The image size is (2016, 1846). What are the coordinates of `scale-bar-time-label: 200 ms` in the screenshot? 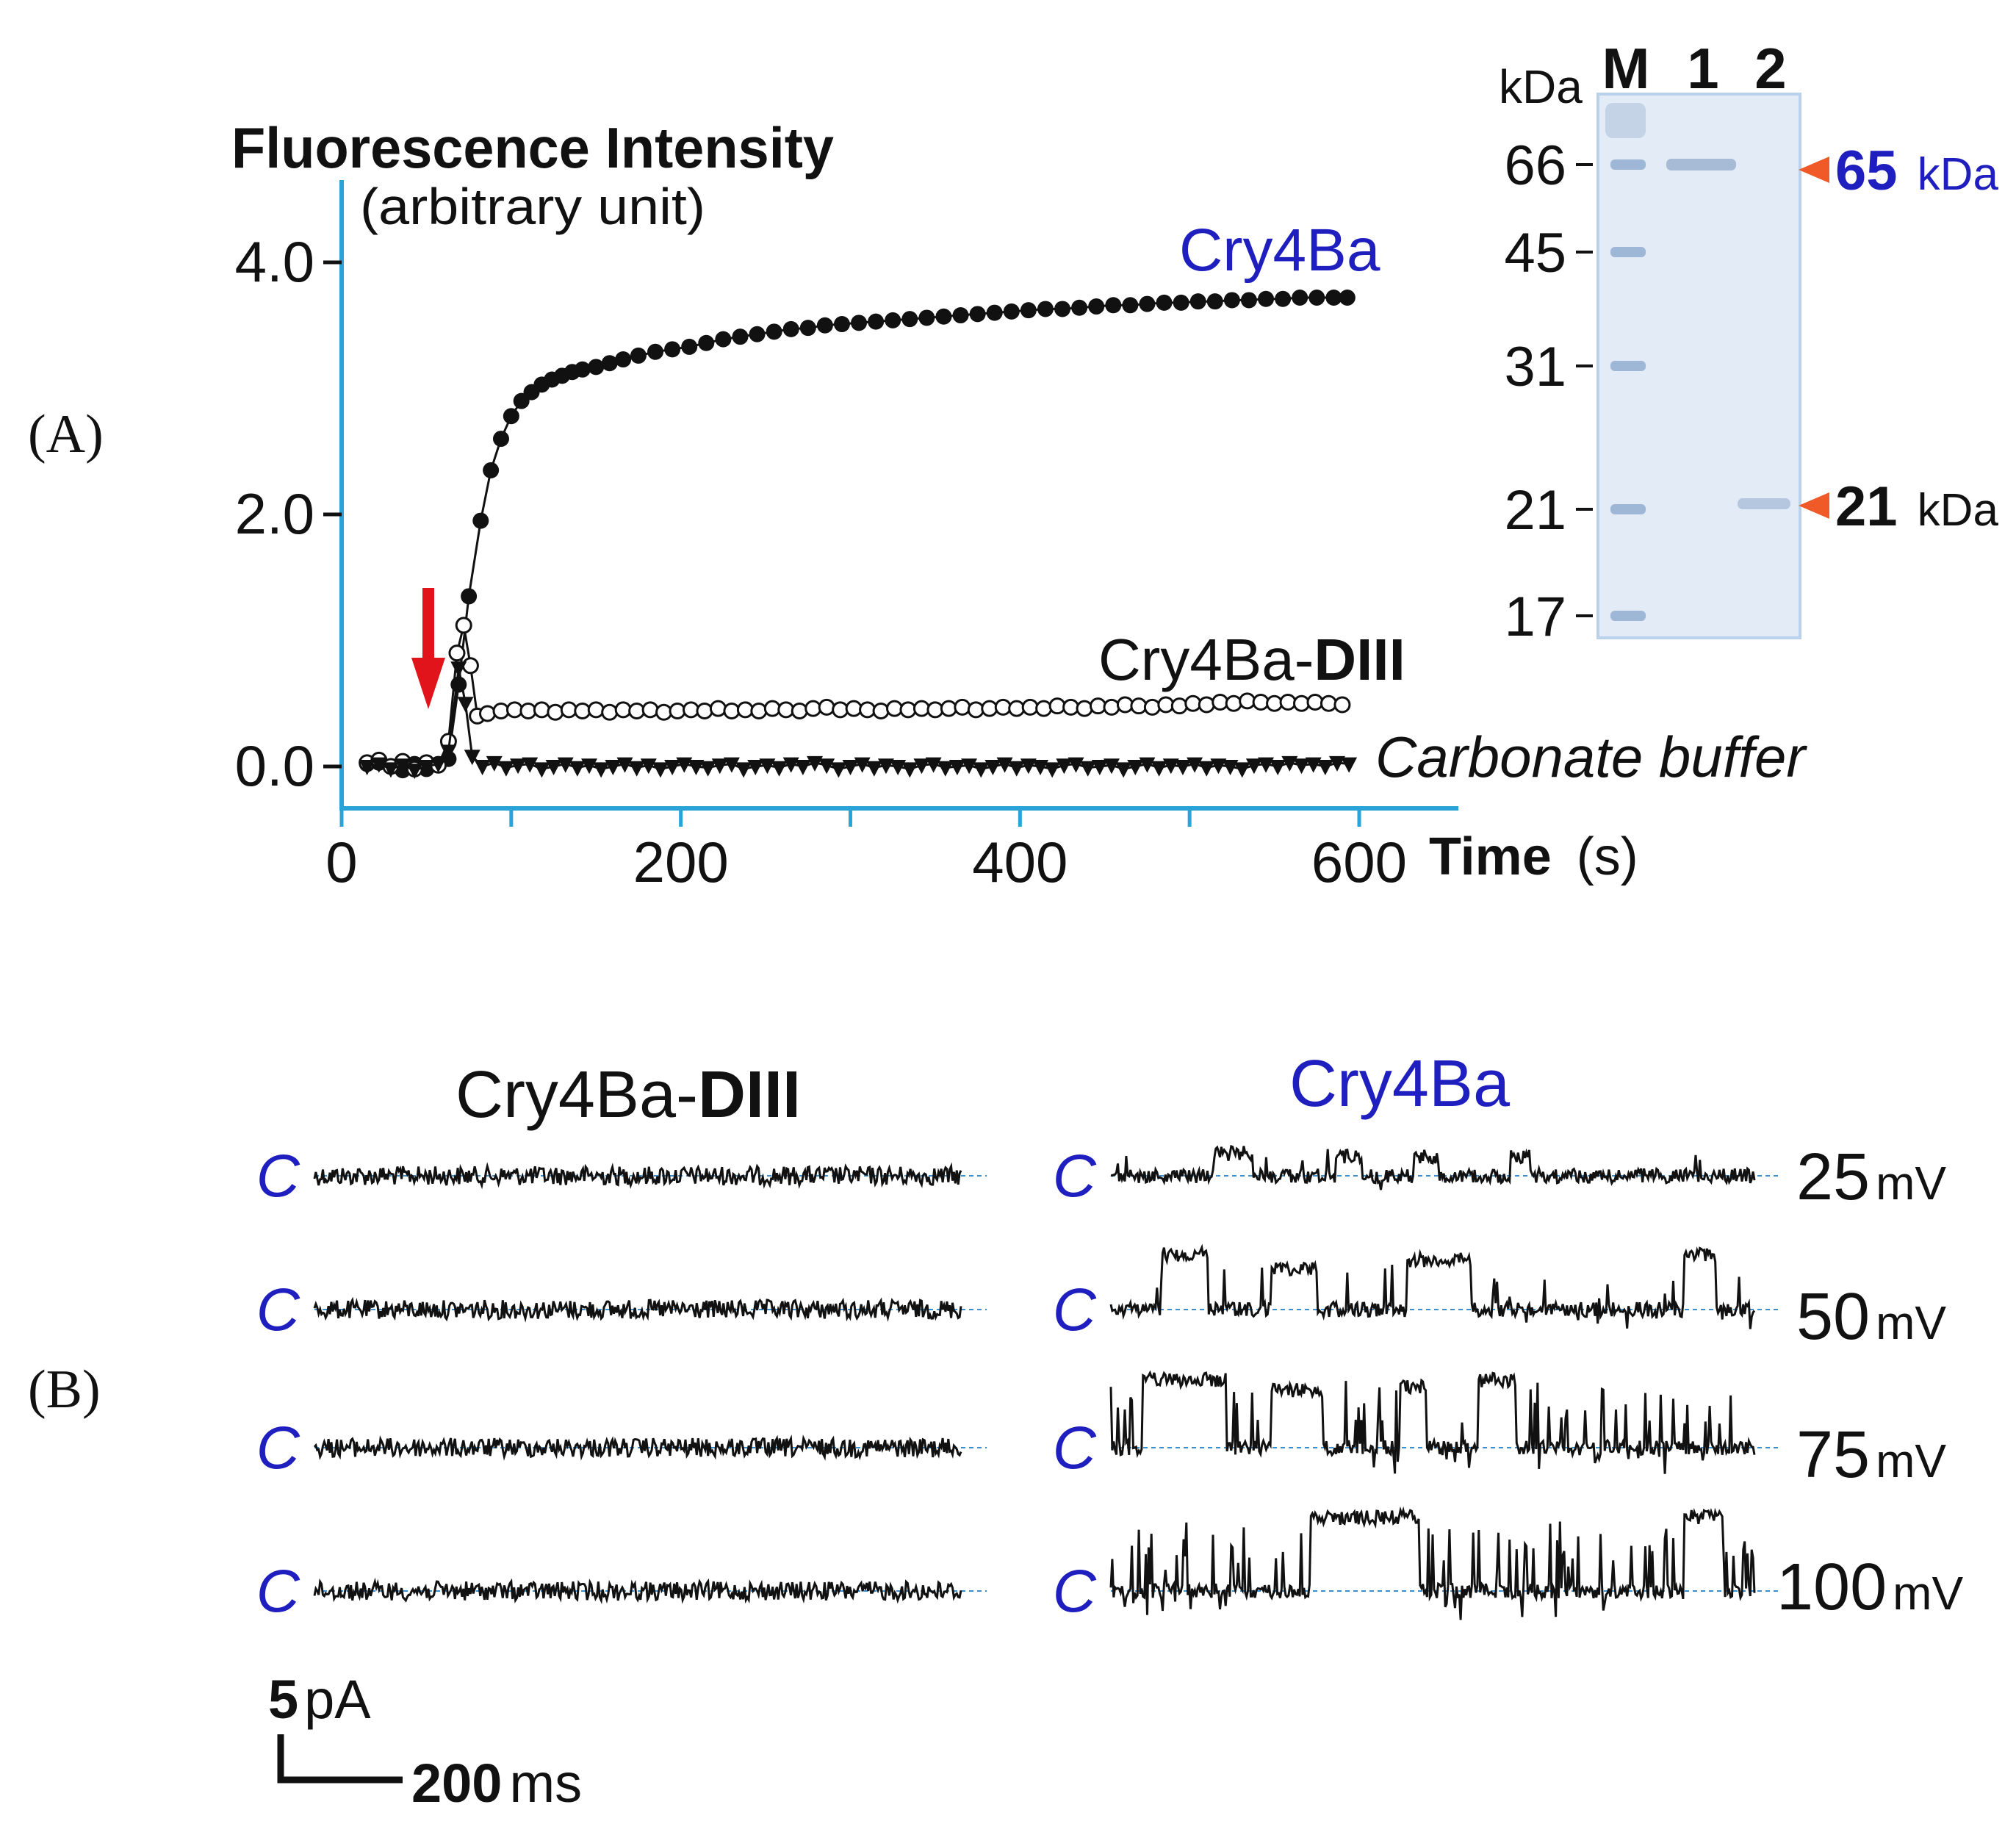 It's located at (497, 1783).